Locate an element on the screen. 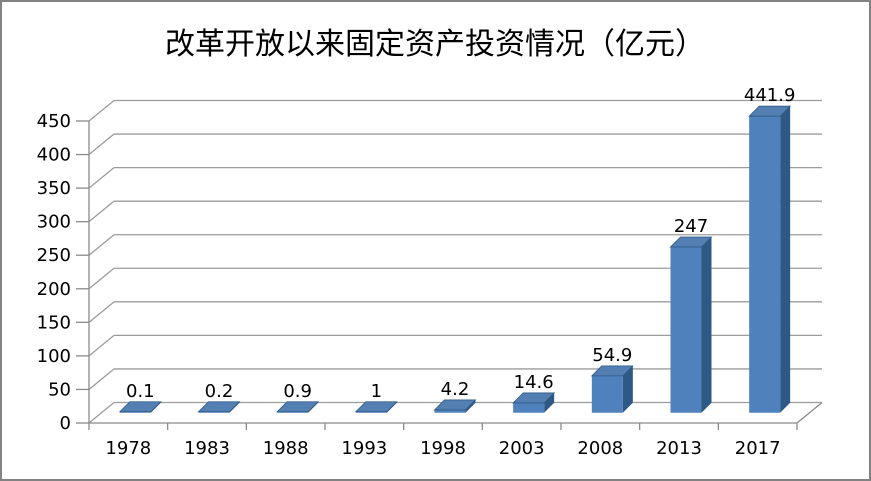  bar-value-label: 1 is located at coordinates (376, 391).